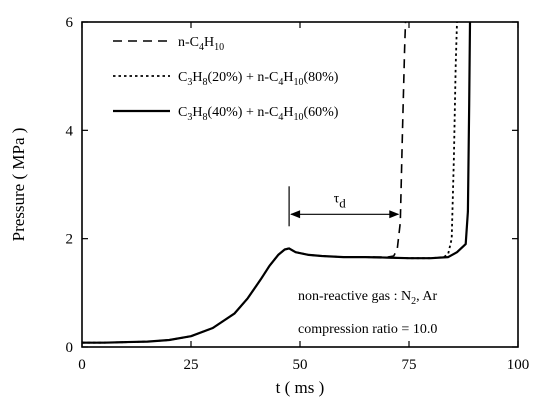  Describe the element at coordinates (300, 387) in the screenshot. I see `x-axis-label: t ( ms )` at that location.